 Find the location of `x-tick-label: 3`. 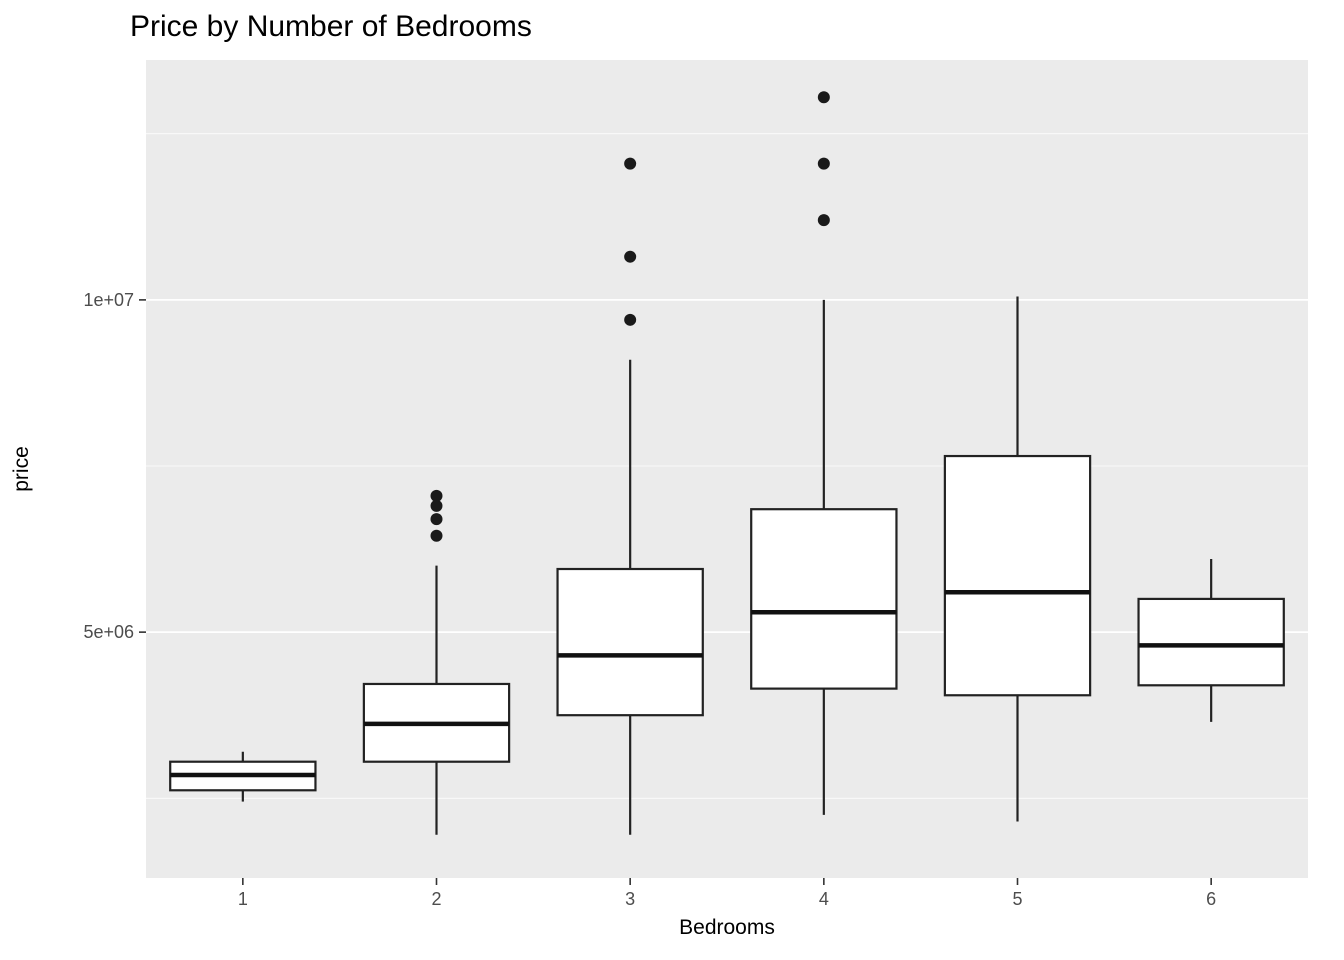

x-tick-label: 3 is located at coordinates (630, 899).